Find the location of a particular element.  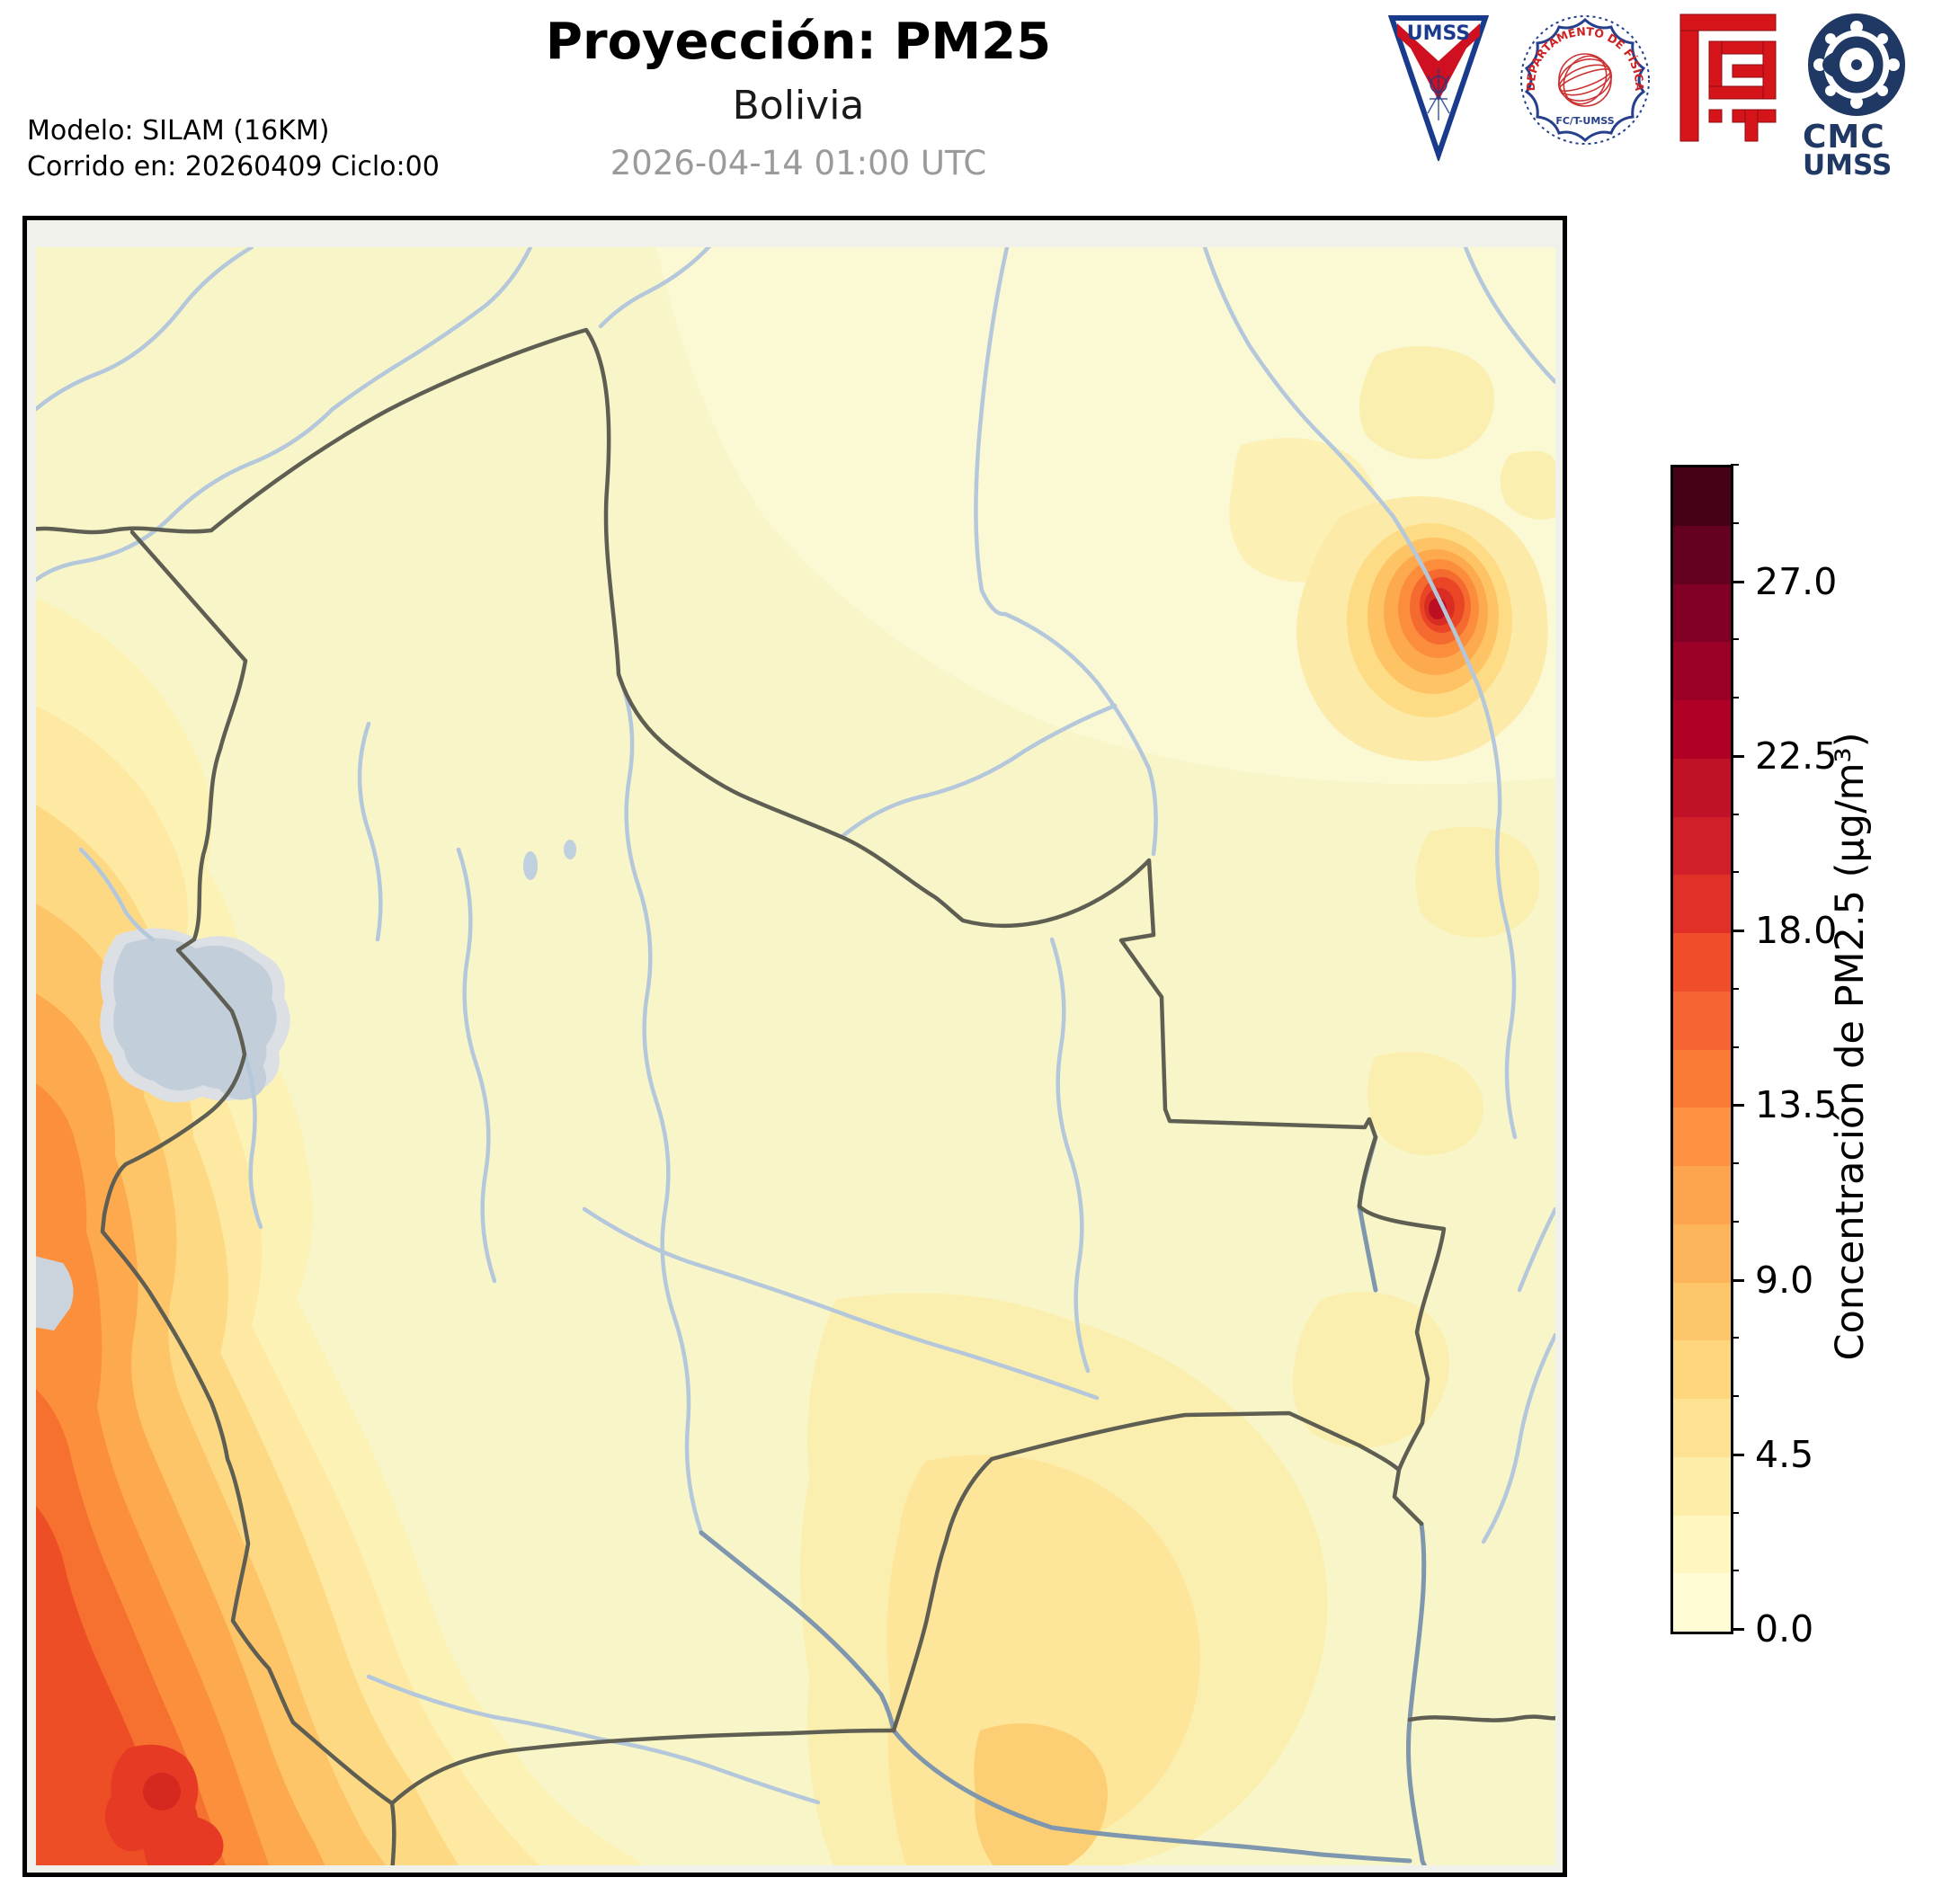

colorbar is located at coordinates (1701, 1049).